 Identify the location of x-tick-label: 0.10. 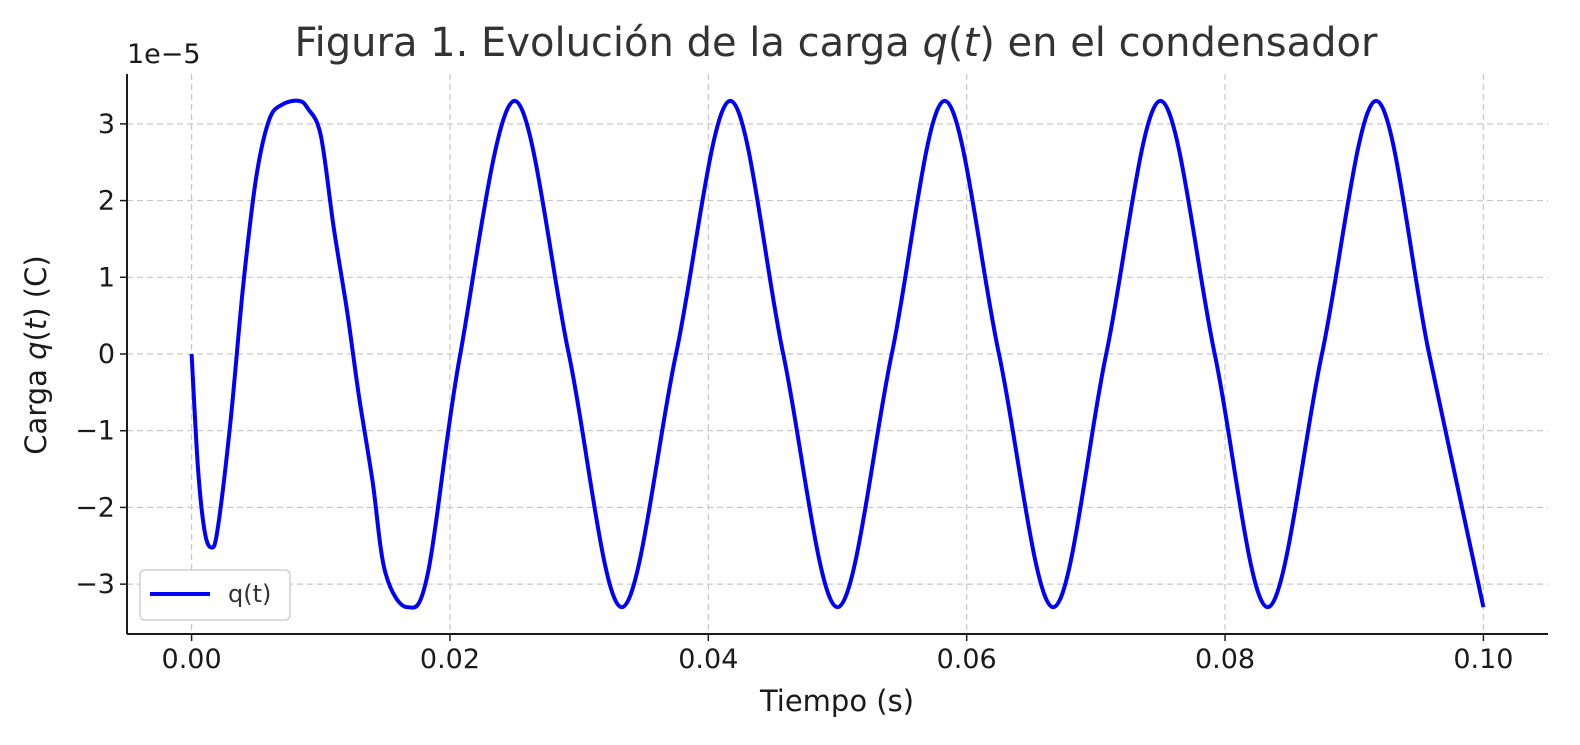
(1483, 659).